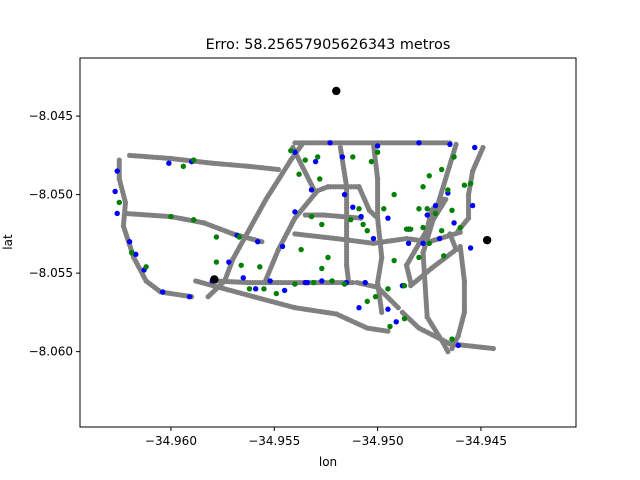  What do you see at coordinates (51, 116) in the screenshot?
I see `y-tick-label: −8.045` at bounding box center [51, 116].